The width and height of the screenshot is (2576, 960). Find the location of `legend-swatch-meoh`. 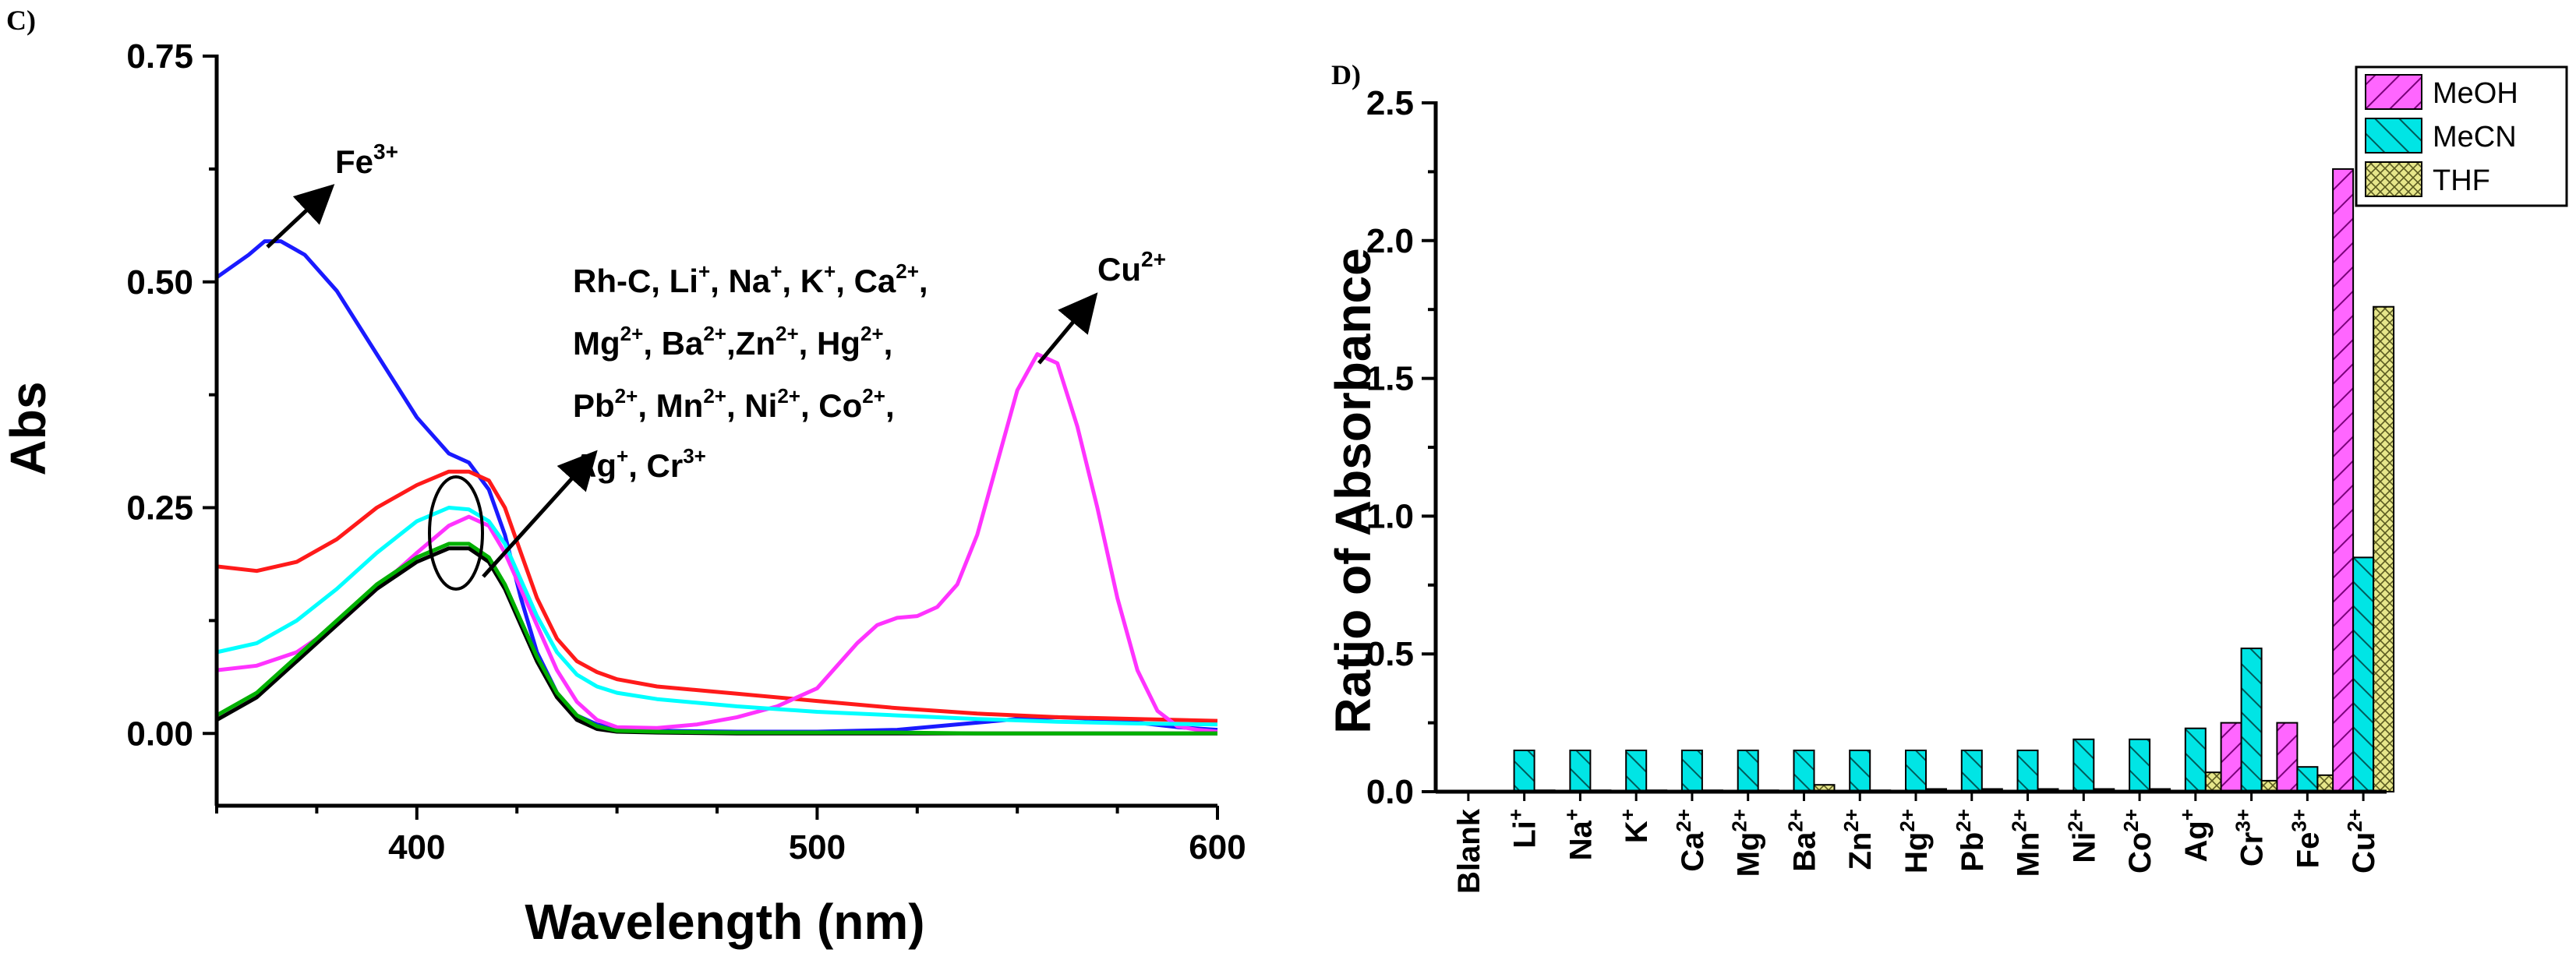

legend-swatch-meoh is located at coordinates (2393, 92).